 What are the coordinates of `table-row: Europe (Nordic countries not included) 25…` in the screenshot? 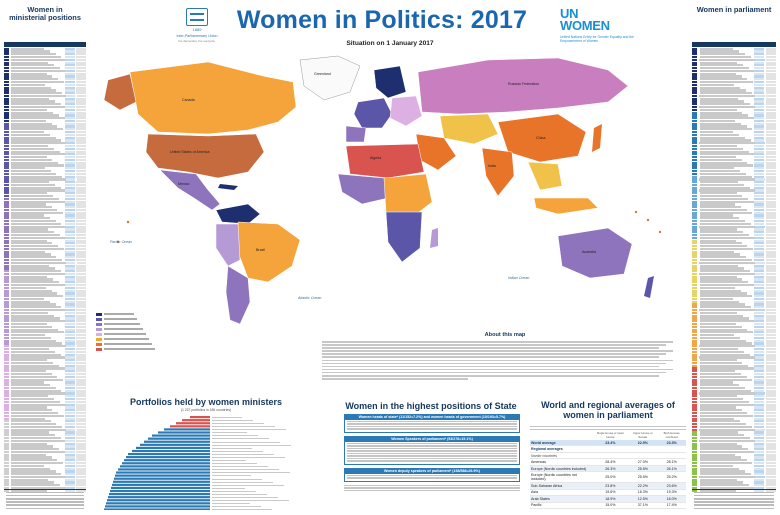 It's located at (608, 477).